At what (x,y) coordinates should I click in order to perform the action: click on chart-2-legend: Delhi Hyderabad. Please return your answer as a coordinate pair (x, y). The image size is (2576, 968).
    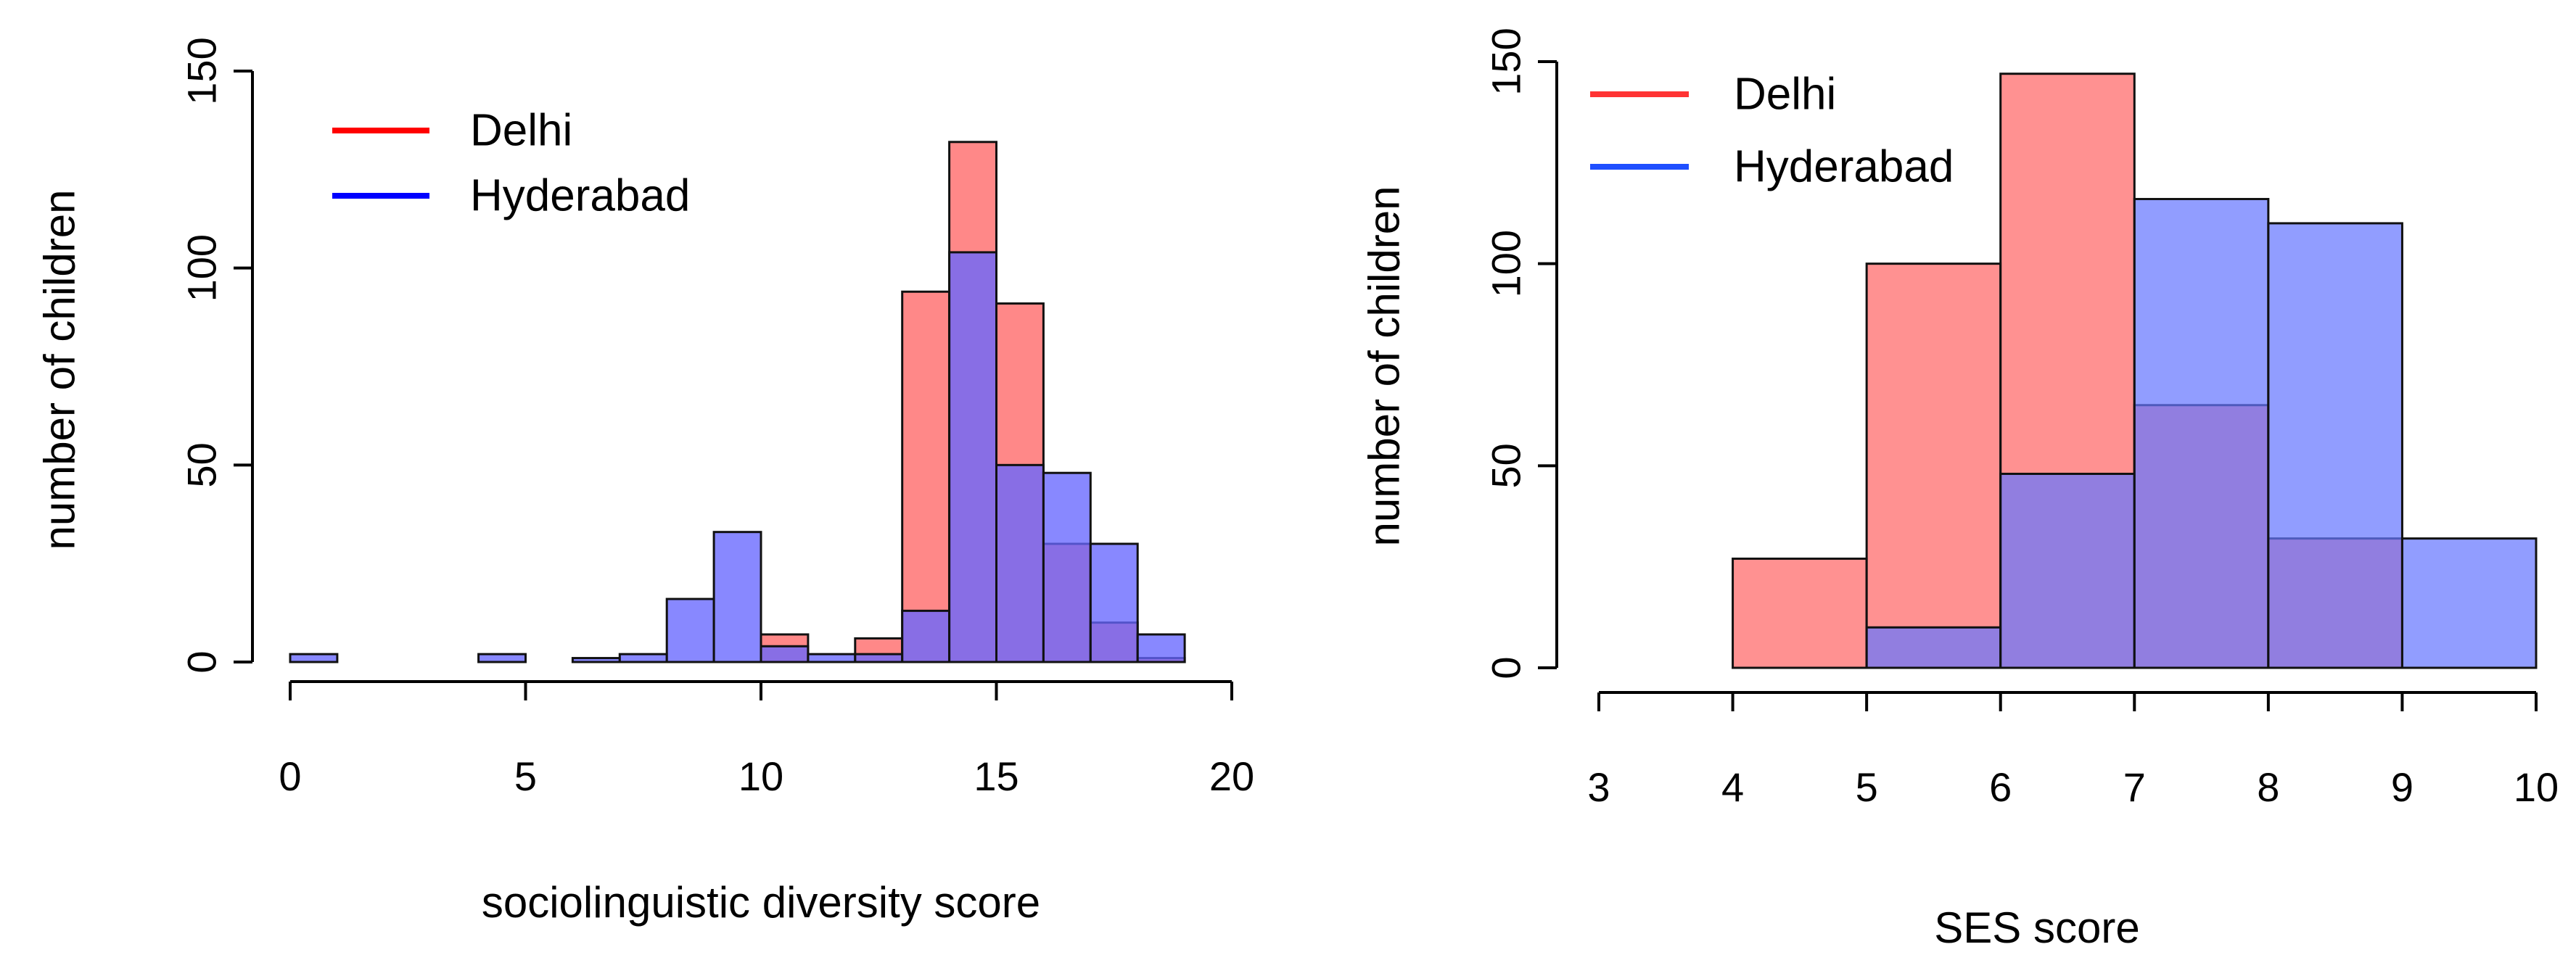
    Looking at the image, I should click on (1772, 131).